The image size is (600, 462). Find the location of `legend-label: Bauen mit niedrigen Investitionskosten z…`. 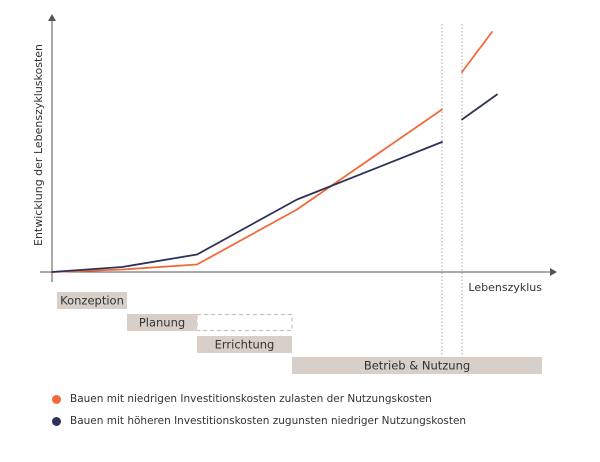

legend-label: Bauen mit niedrigen Investitionskosten z… is located at coordinates (251, 399).